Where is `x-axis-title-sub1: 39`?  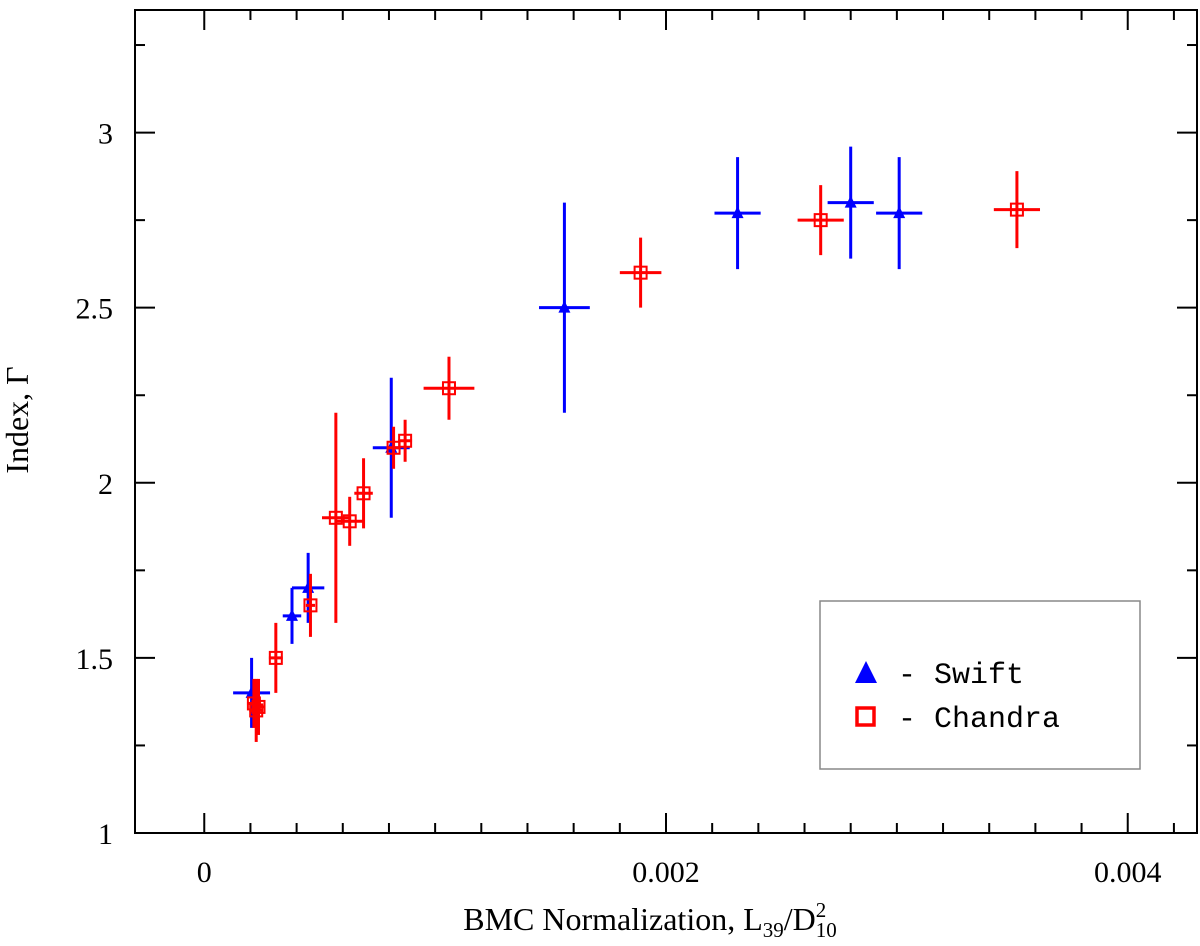
x-axis-title-sub1: 39 is located at coordinates (773, 930).